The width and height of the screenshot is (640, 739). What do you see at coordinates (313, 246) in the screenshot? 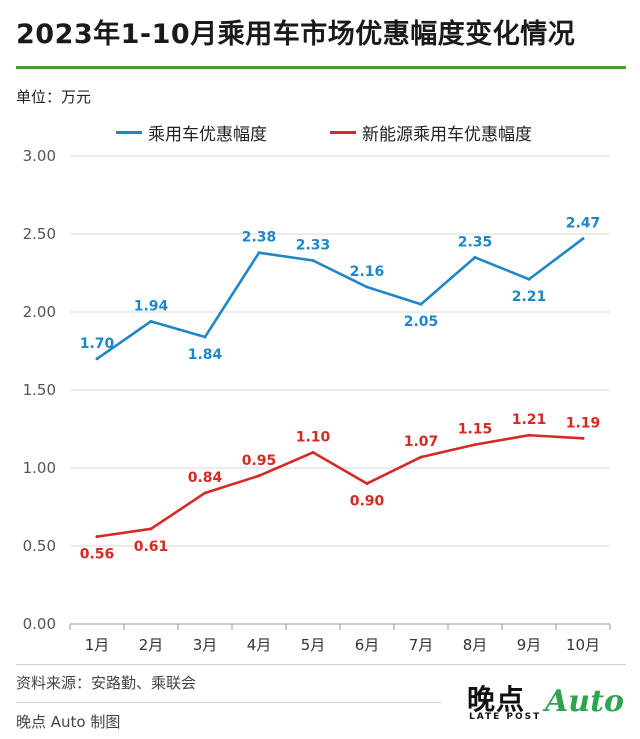
I see `data-label: 2.33` at bounding box center [313, 246].